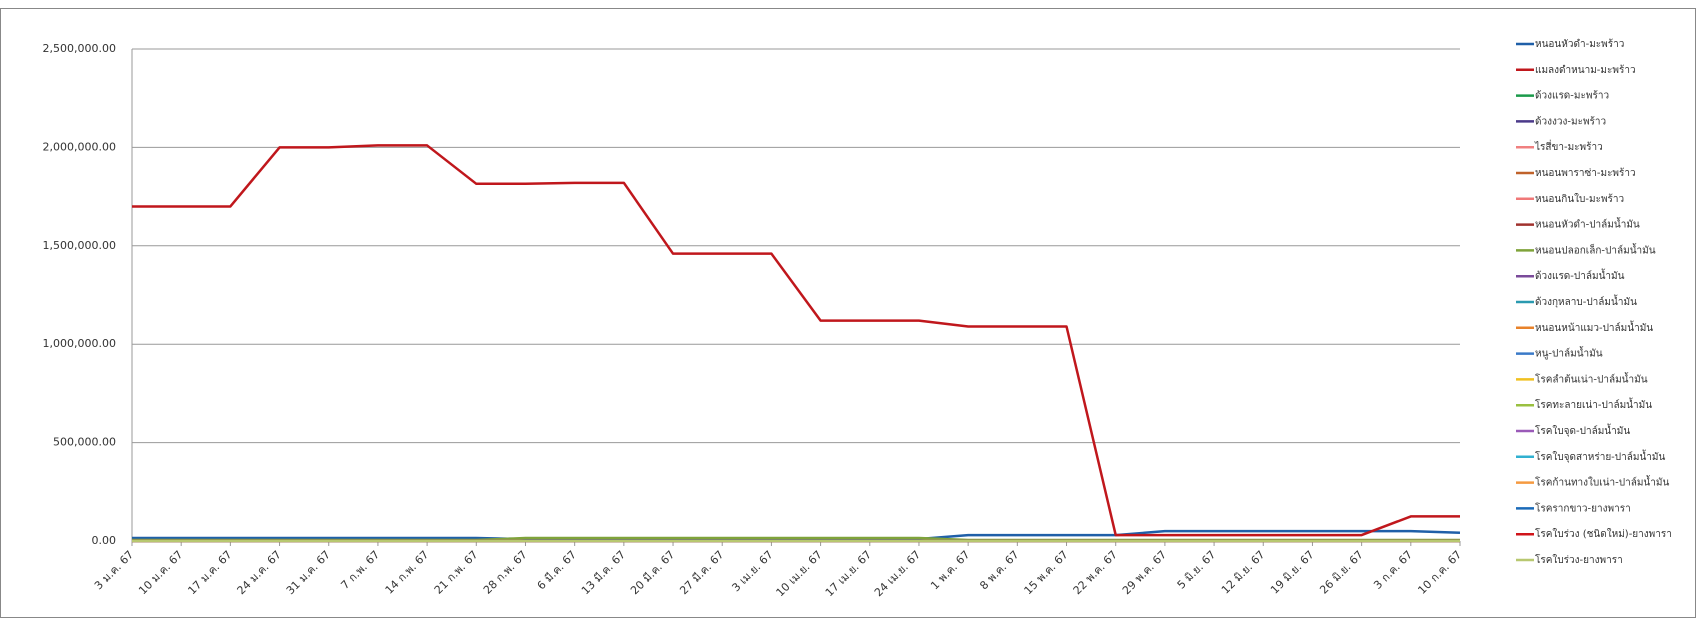 Image resolution: width=1697 pixels, height=619 pixels. Describe the element at coordinates (1393, 570) in the screenshot. I see `x-tick-label: 3 ก.ค. 67` at that location.